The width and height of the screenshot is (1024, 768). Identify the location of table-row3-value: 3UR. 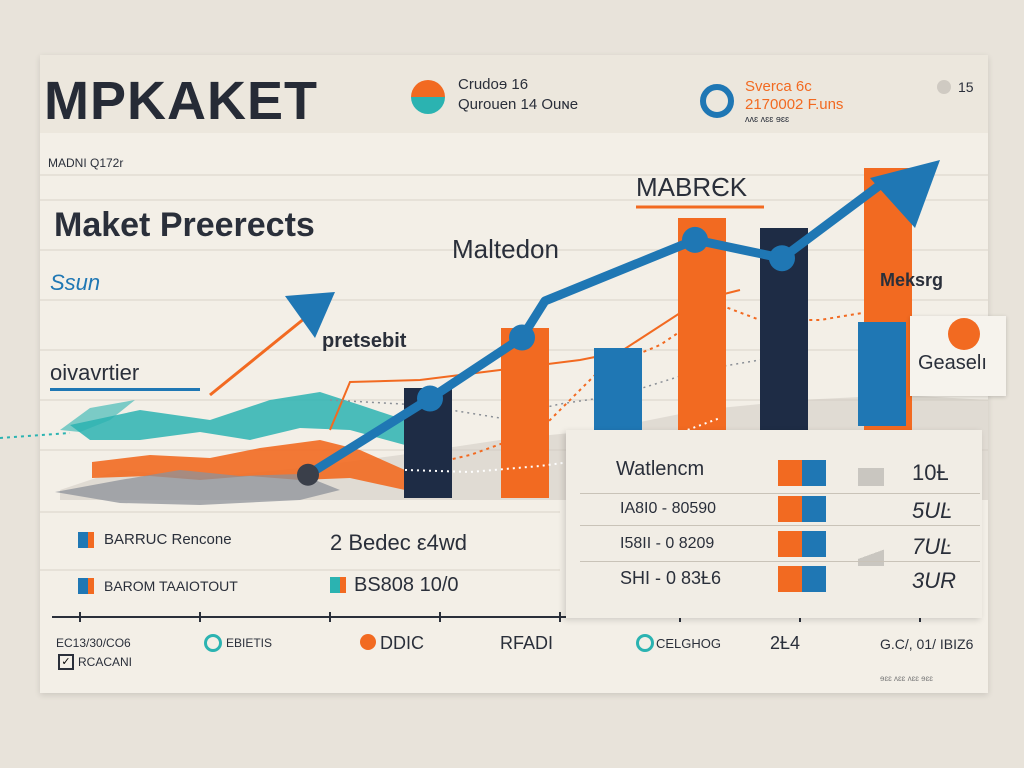
(934, 580).